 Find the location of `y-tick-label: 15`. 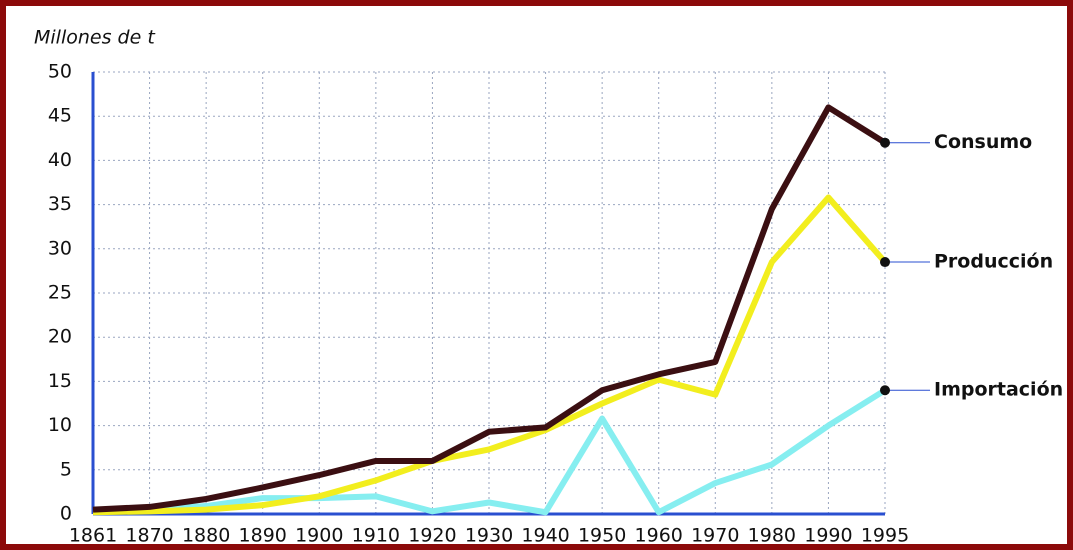

y-tick-label: 15 is located at coordinates (60, 381).